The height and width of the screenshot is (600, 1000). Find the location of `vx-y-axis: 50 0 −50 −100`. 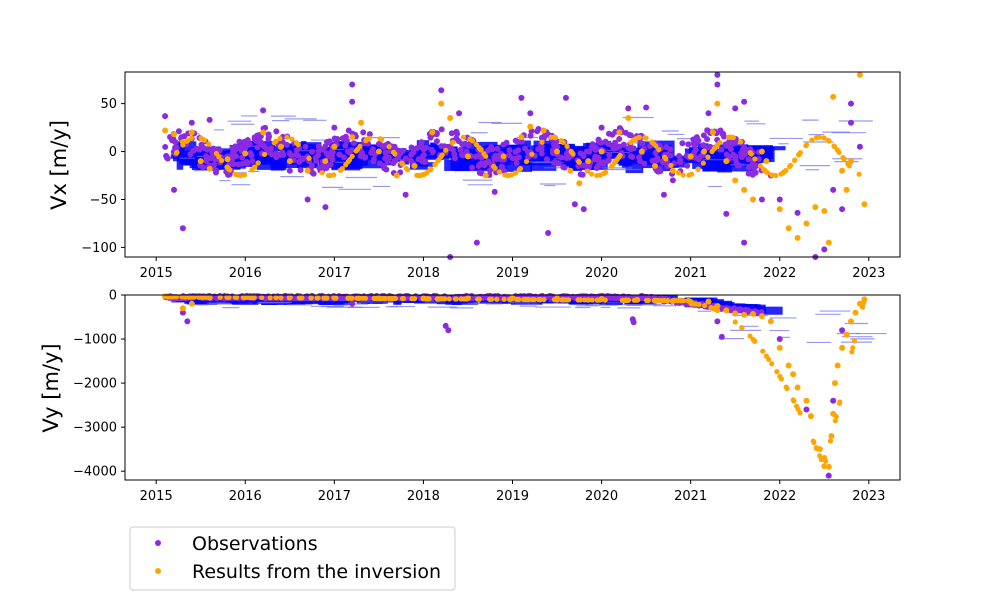

vx-y-axis: 50 0 −50 −100 is located at coordinates (103, 176).